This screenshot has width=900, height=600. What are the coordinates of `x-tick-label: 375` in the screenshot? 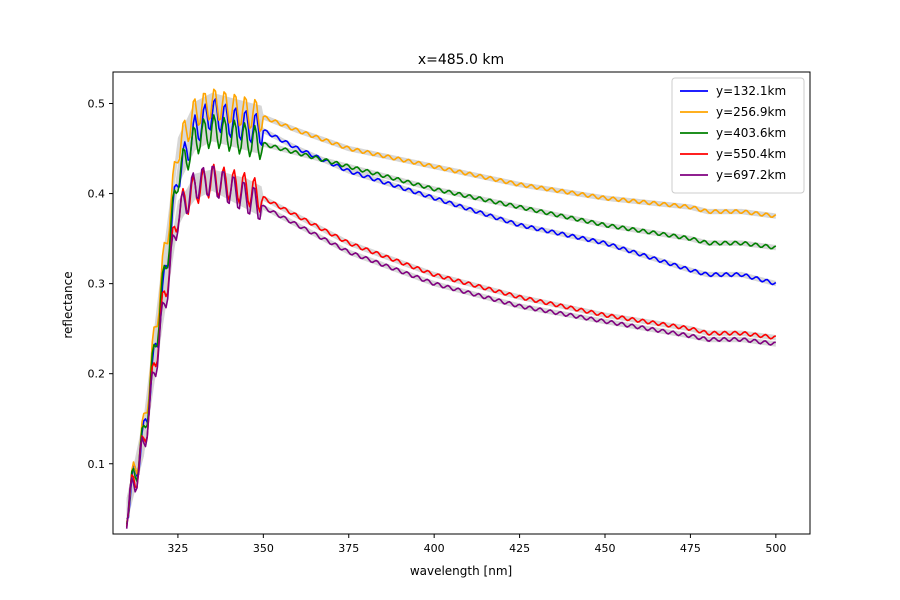 It's located at (348, 548).